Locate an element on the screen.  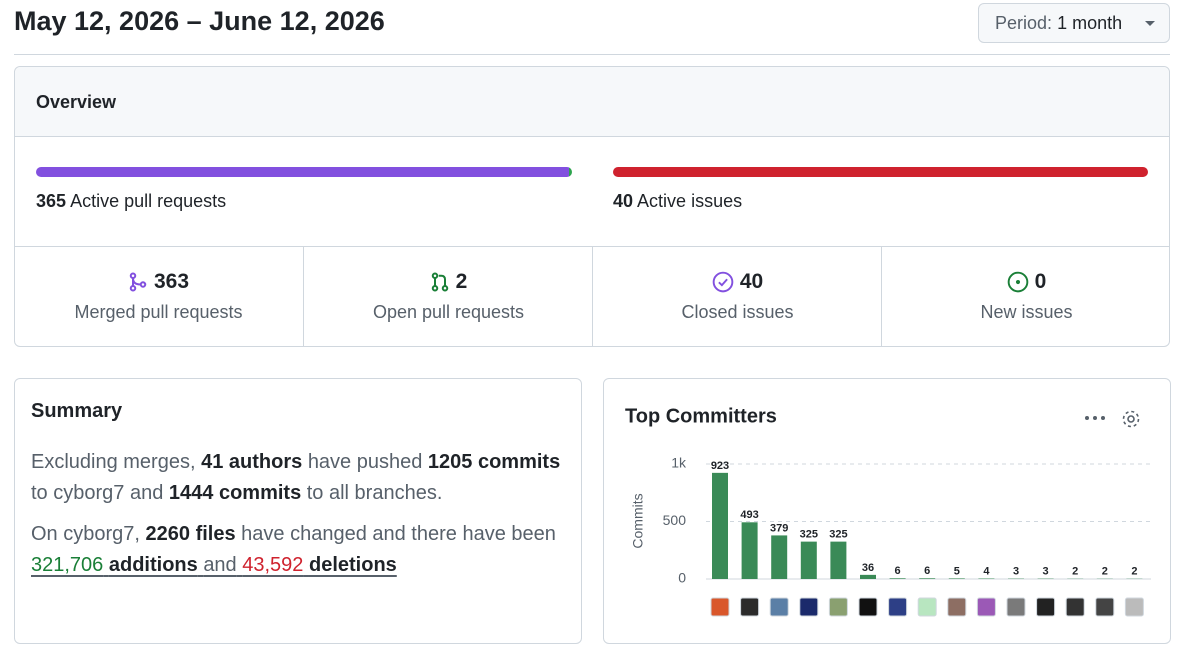
label: Closed issues is located at coordinates (737, 312).